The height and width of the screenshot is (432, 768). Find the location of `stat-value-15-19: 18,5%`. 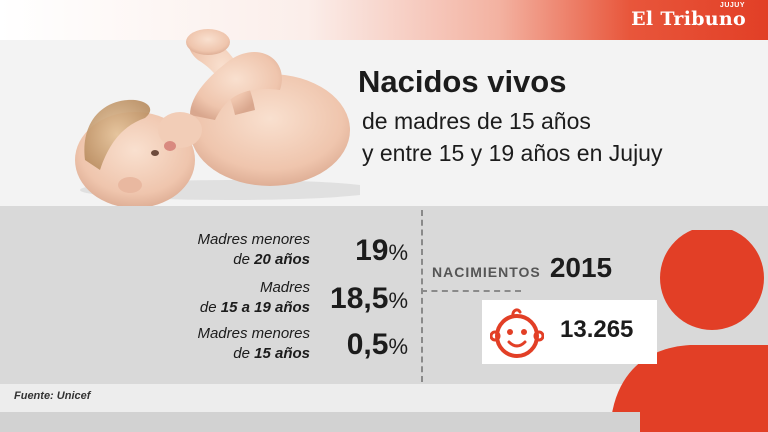

stat-value-15-19: 18,5% is located at coordinates (362, 299).